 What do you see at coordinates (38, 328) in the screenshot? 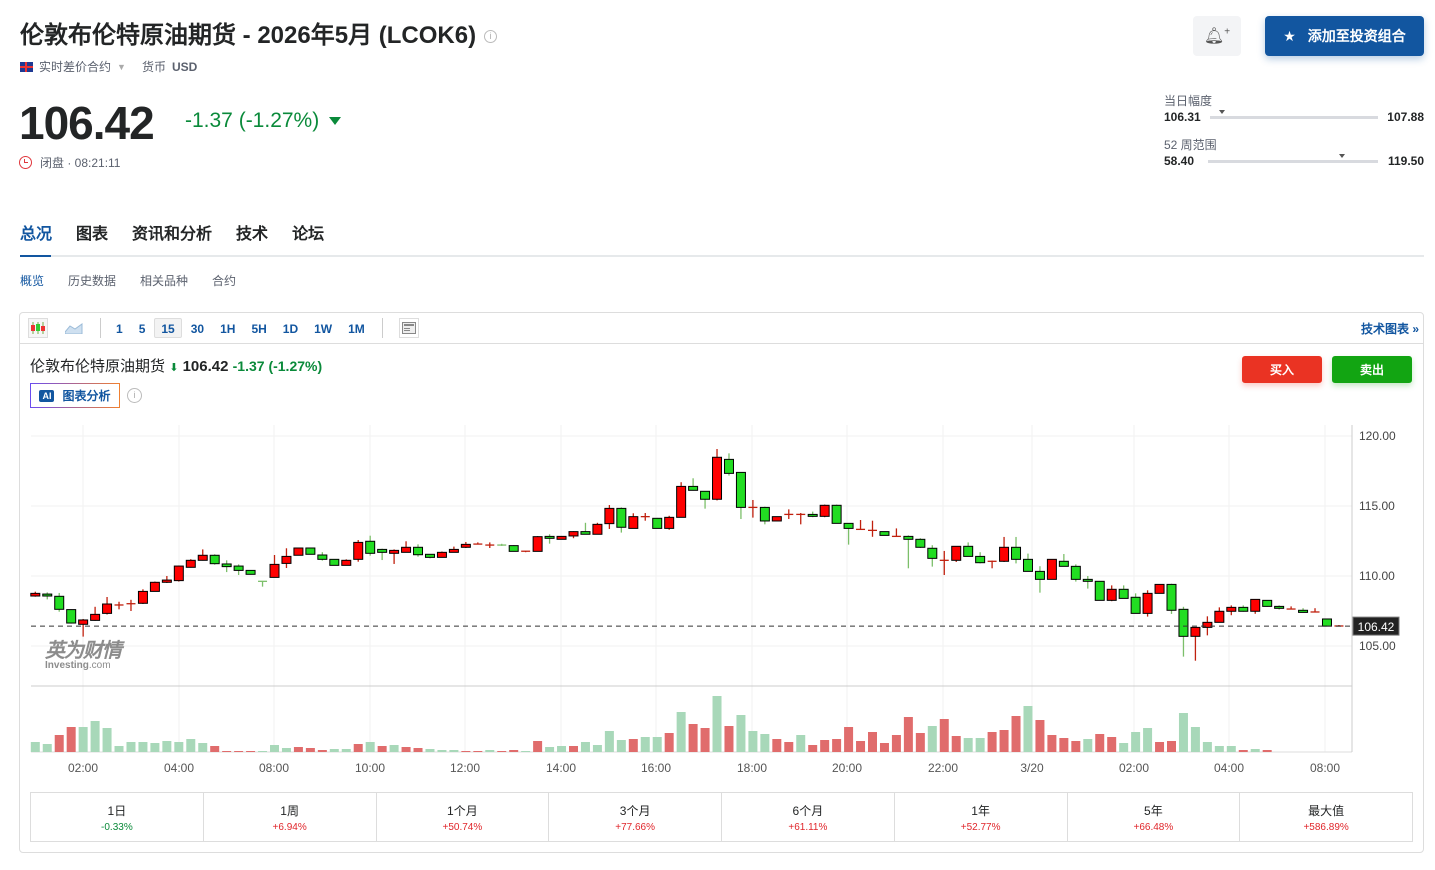
I see `candlestick-chart-icon` at bounding box center [38, 328].